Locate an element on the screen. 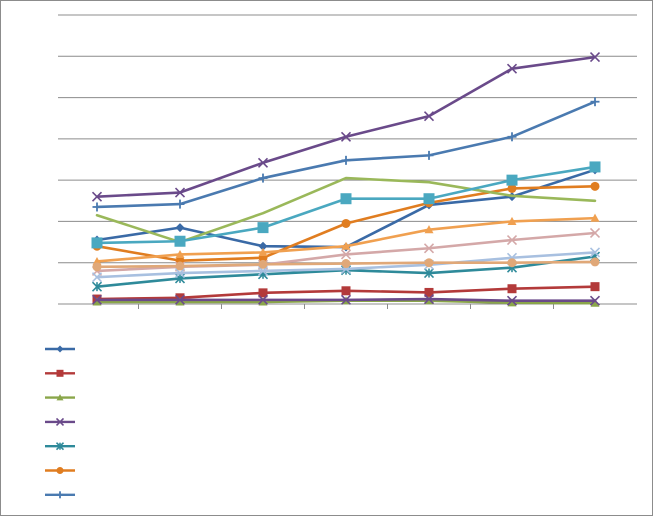 The height and width of the screenshot is (516, 653). series-line is located at coordinates (346, 208).